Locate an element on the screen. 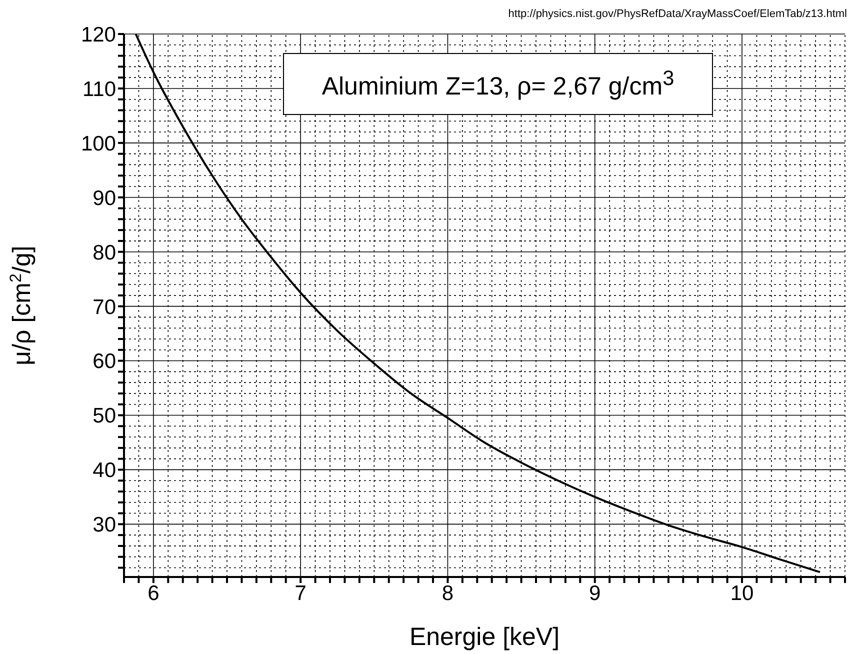 This screenshot has width=849, height=654. y-tick-label: 30 is located at coordinates (104, 525).